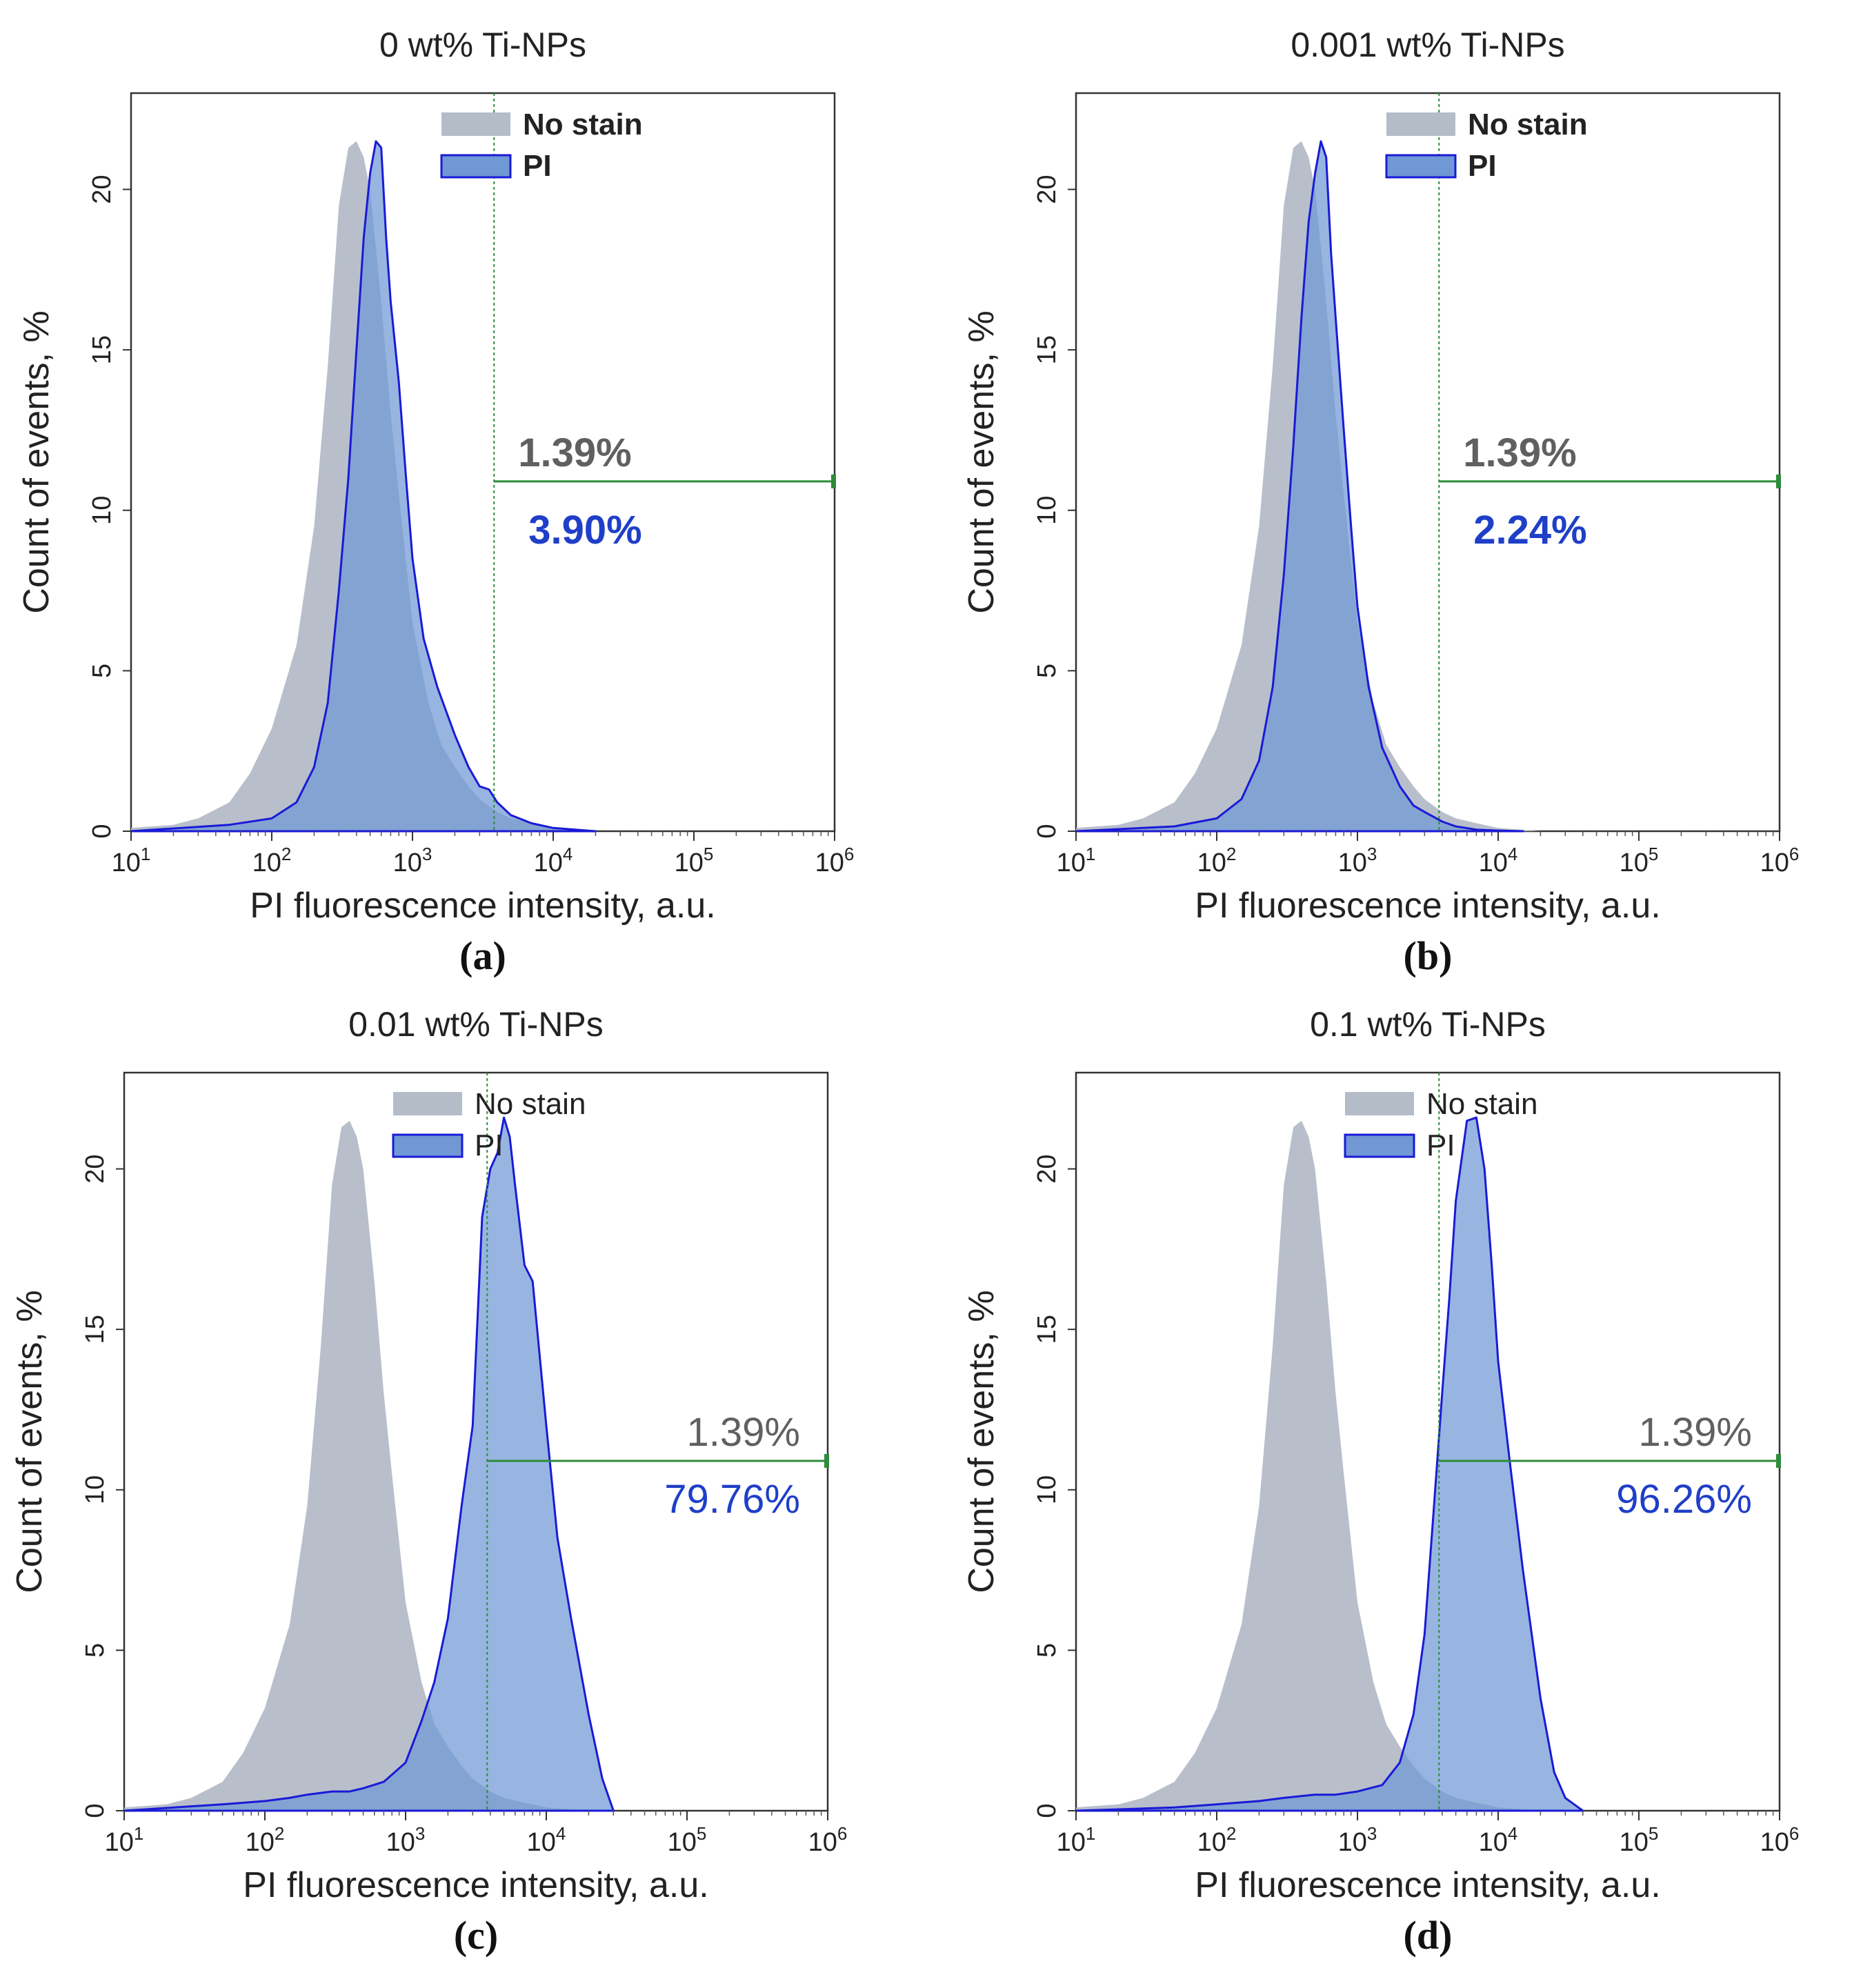  Describe the element at coordinates (476, 1024) in the screenshot. I see `chart-title: 0.01 wt% Ti-NPs` at that location.